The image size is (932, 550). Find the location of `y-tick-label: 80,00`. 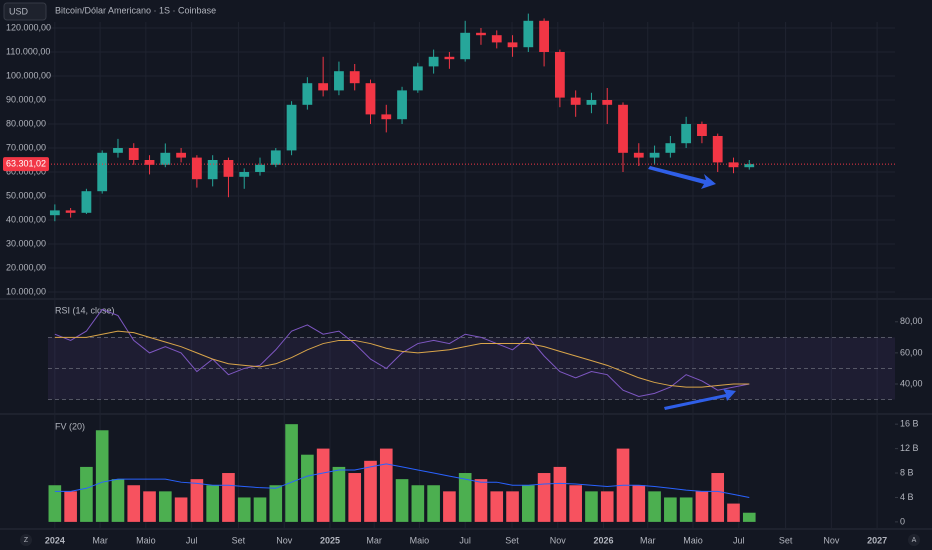

y-tick-label: 80,00 is located at coordinates (911, 321).